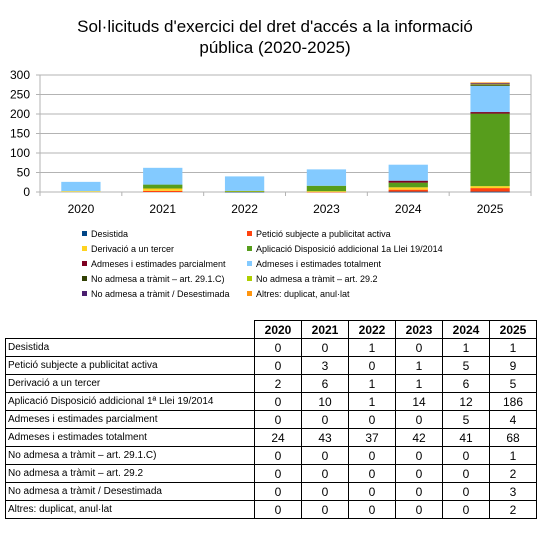 Image resolution: width=550 pixels, height=546 pixels. I want to click on y-tick-label: 100, so click(20, 153).